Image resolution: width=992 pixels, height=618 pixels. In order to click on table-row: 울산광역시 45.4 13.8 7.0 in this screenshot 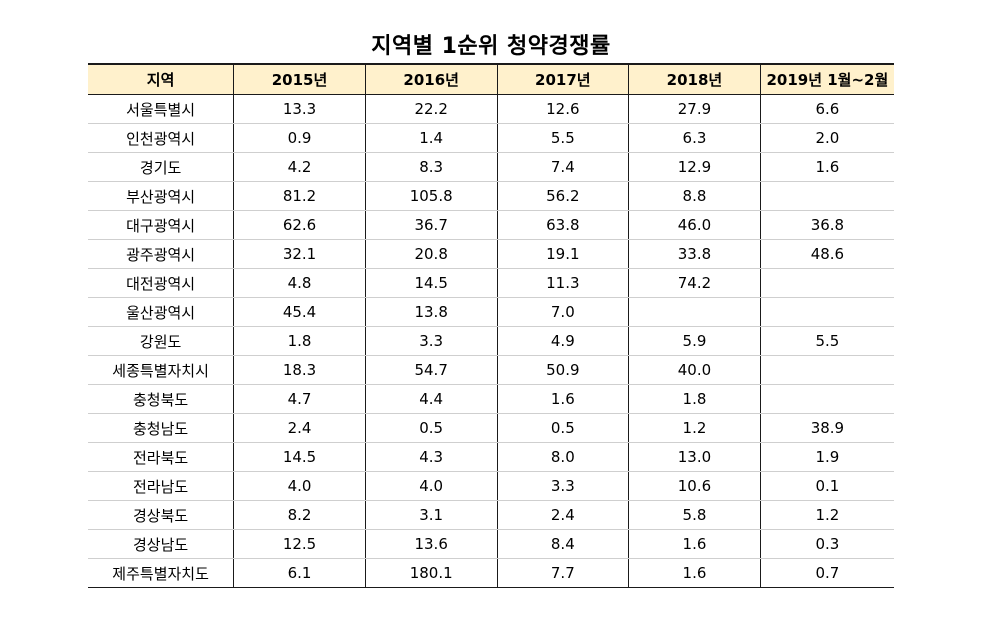, I will do `click(491, 312)`.